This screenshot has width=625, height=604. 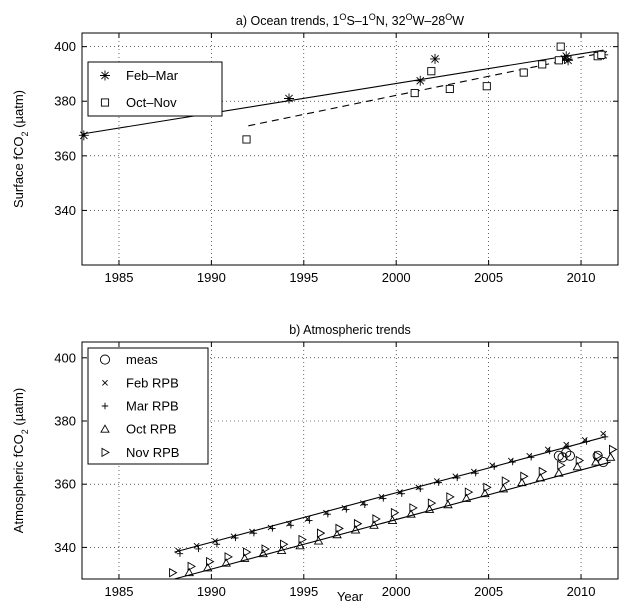 What do you see at coordinates (148, 406) in the screenshot?
I see `legend: meas Feb RPB Mar RPB Oct RPB Nov RPB` at bounding box center [148, 406].